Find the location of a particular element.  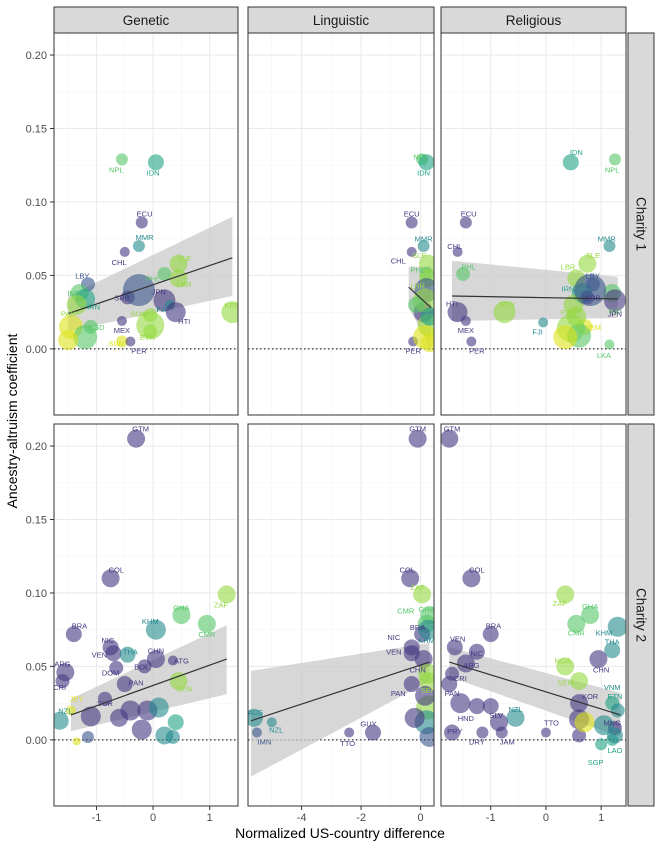

point-label: YEM is located at coordinates (593, 327).